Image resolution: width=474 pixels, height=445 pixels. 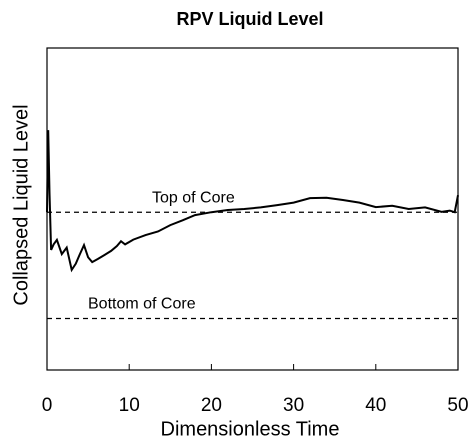 I want to click on y-axis-label: Collapsed Liquid Level, so click(x=21, y=204).